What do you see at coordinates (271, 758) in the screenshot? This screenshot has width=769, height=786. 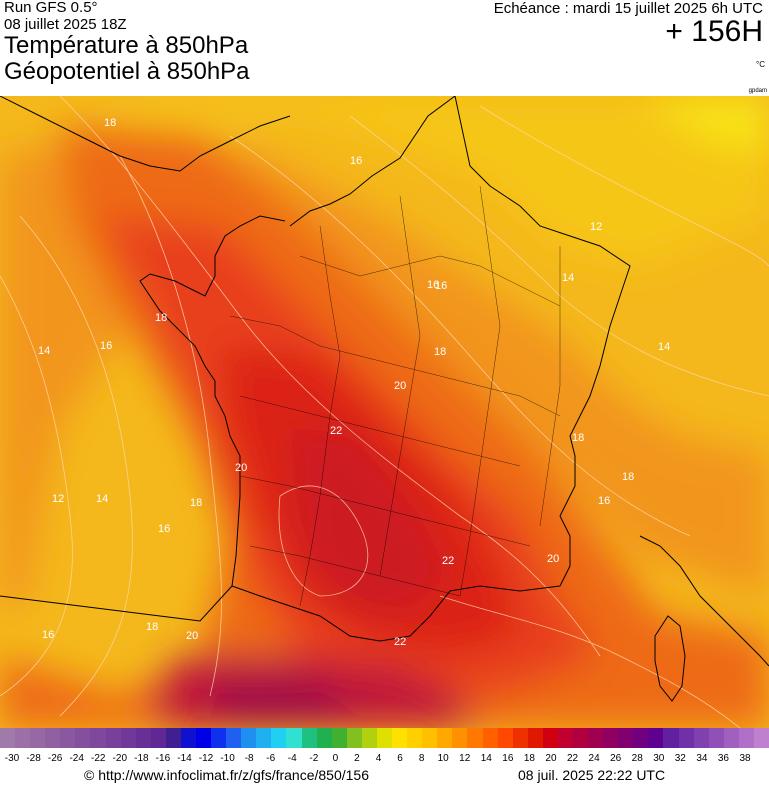 I see `scale-label: -6` at bounding box center [271, 758].